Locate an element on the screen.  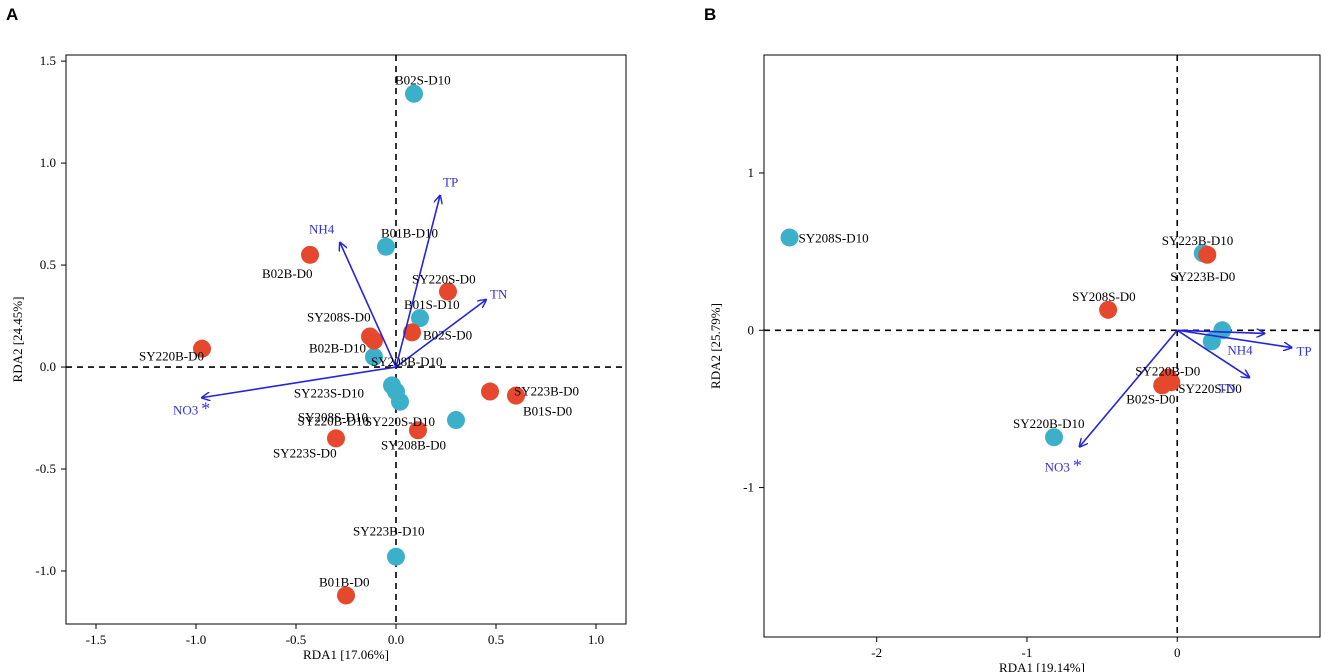
point-label-b01s-d10: B01S-D10 is located at coordinates (432, 304).